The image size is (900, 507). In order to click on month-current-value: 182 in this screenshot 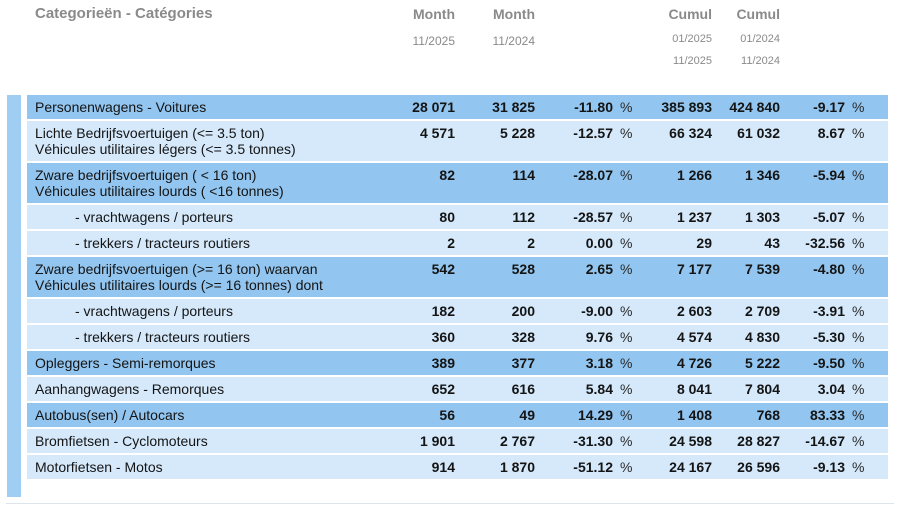, I will do `click(443, 311)`.